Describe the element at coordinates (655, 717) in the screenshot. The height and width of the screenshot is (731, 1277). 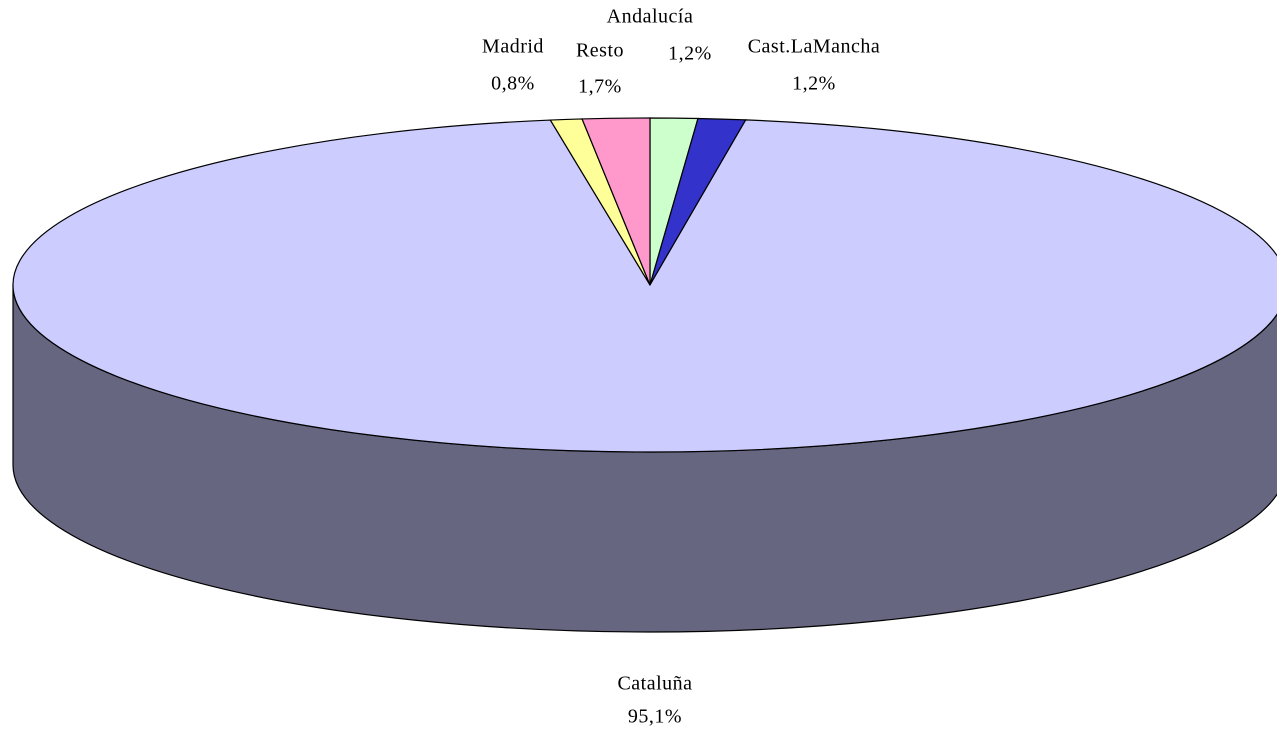
I see `slice-value-label: 95,1%` at that location.